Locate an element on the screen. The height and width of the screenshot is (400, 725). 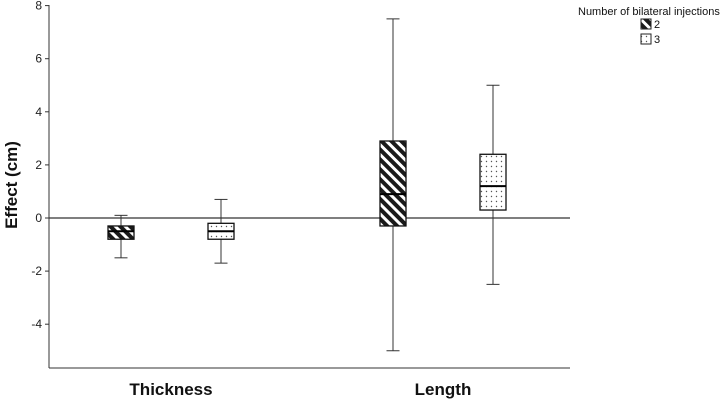
box-series-3-thickness is located at coordinates (221, 231).